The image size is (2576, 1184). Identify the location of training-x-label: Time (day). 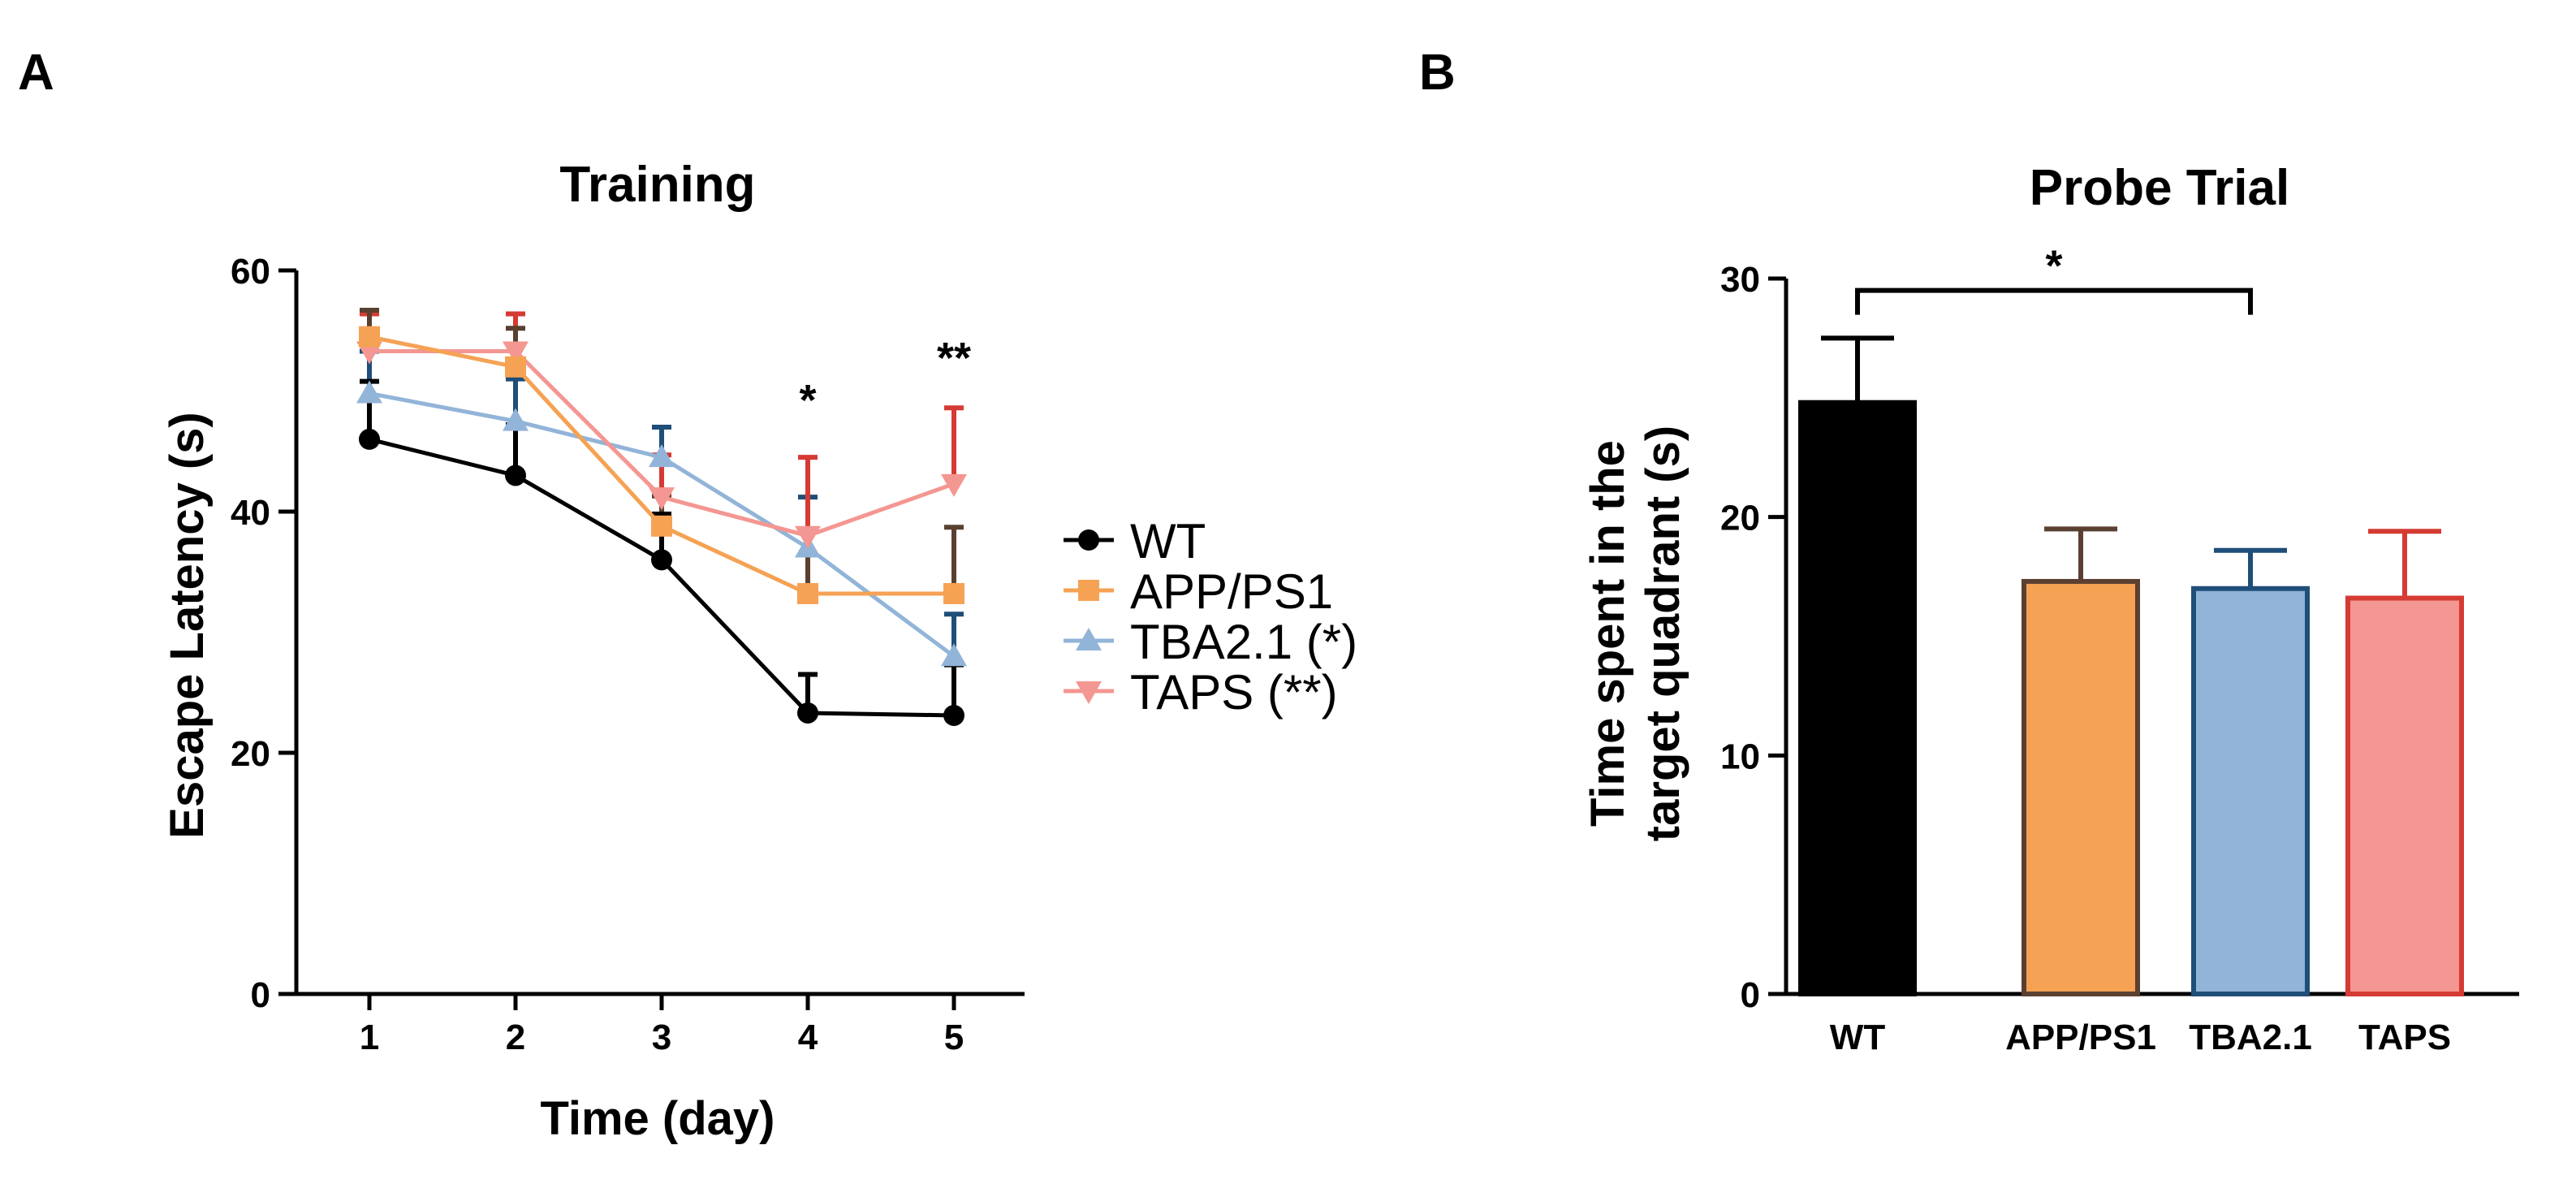
(657, 1118).